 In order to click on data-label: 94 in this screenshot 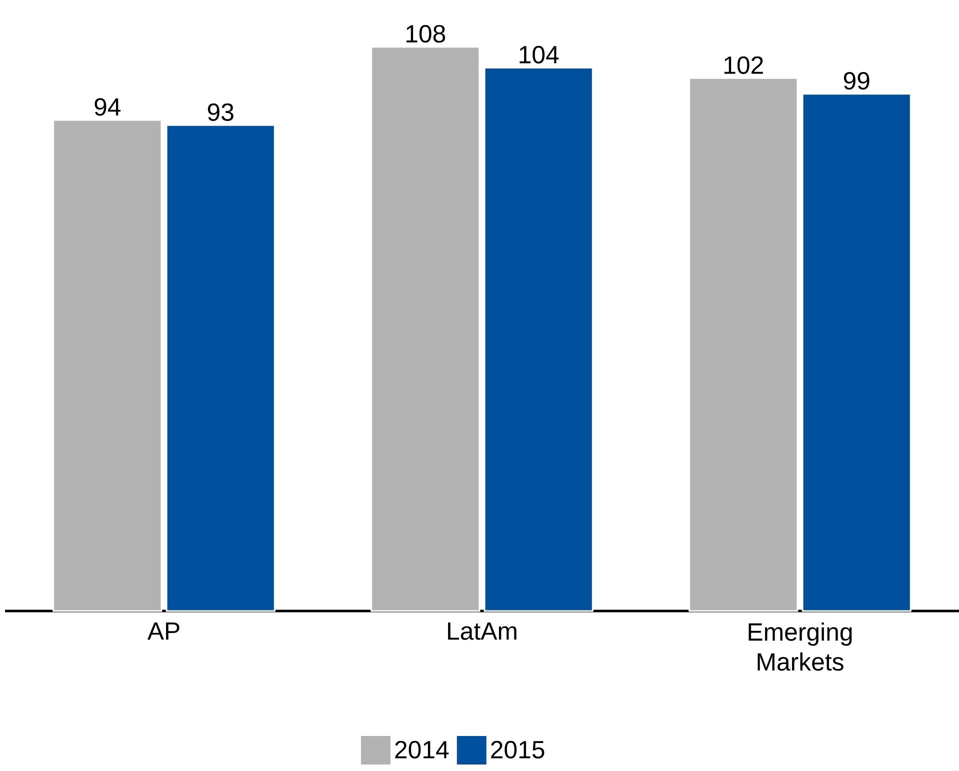, I will do `click(107, 107)`.